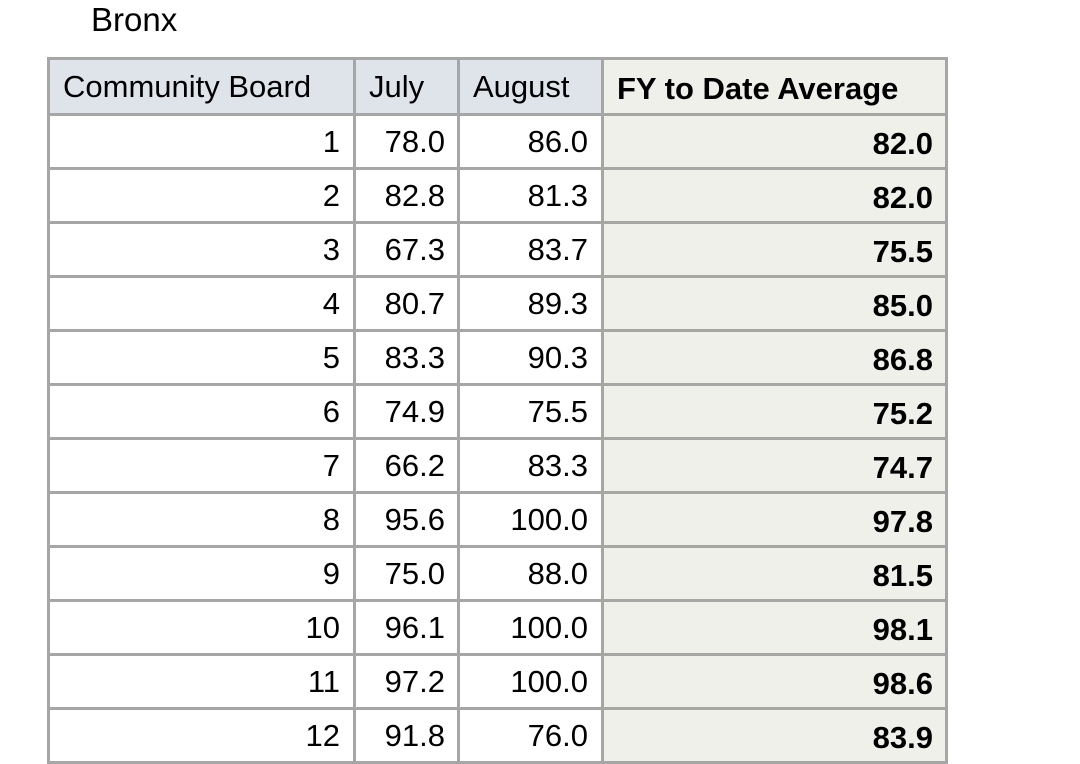  I want to click on cell-fy-to-date-average: 81.5, so click(774, 573).